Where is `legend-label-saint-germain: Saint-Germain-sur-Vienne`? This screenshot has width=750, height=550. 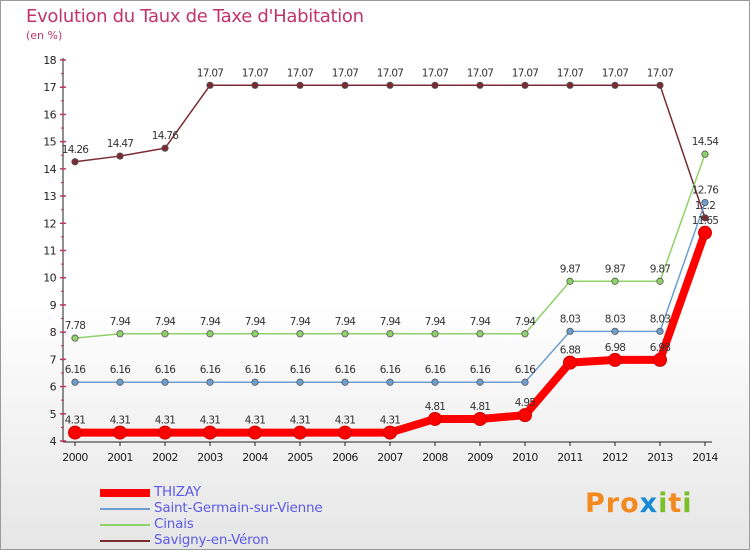 legend-label-saint-germain: Saint-Germain-sur-Vienne is located at coordinates (238, 508).